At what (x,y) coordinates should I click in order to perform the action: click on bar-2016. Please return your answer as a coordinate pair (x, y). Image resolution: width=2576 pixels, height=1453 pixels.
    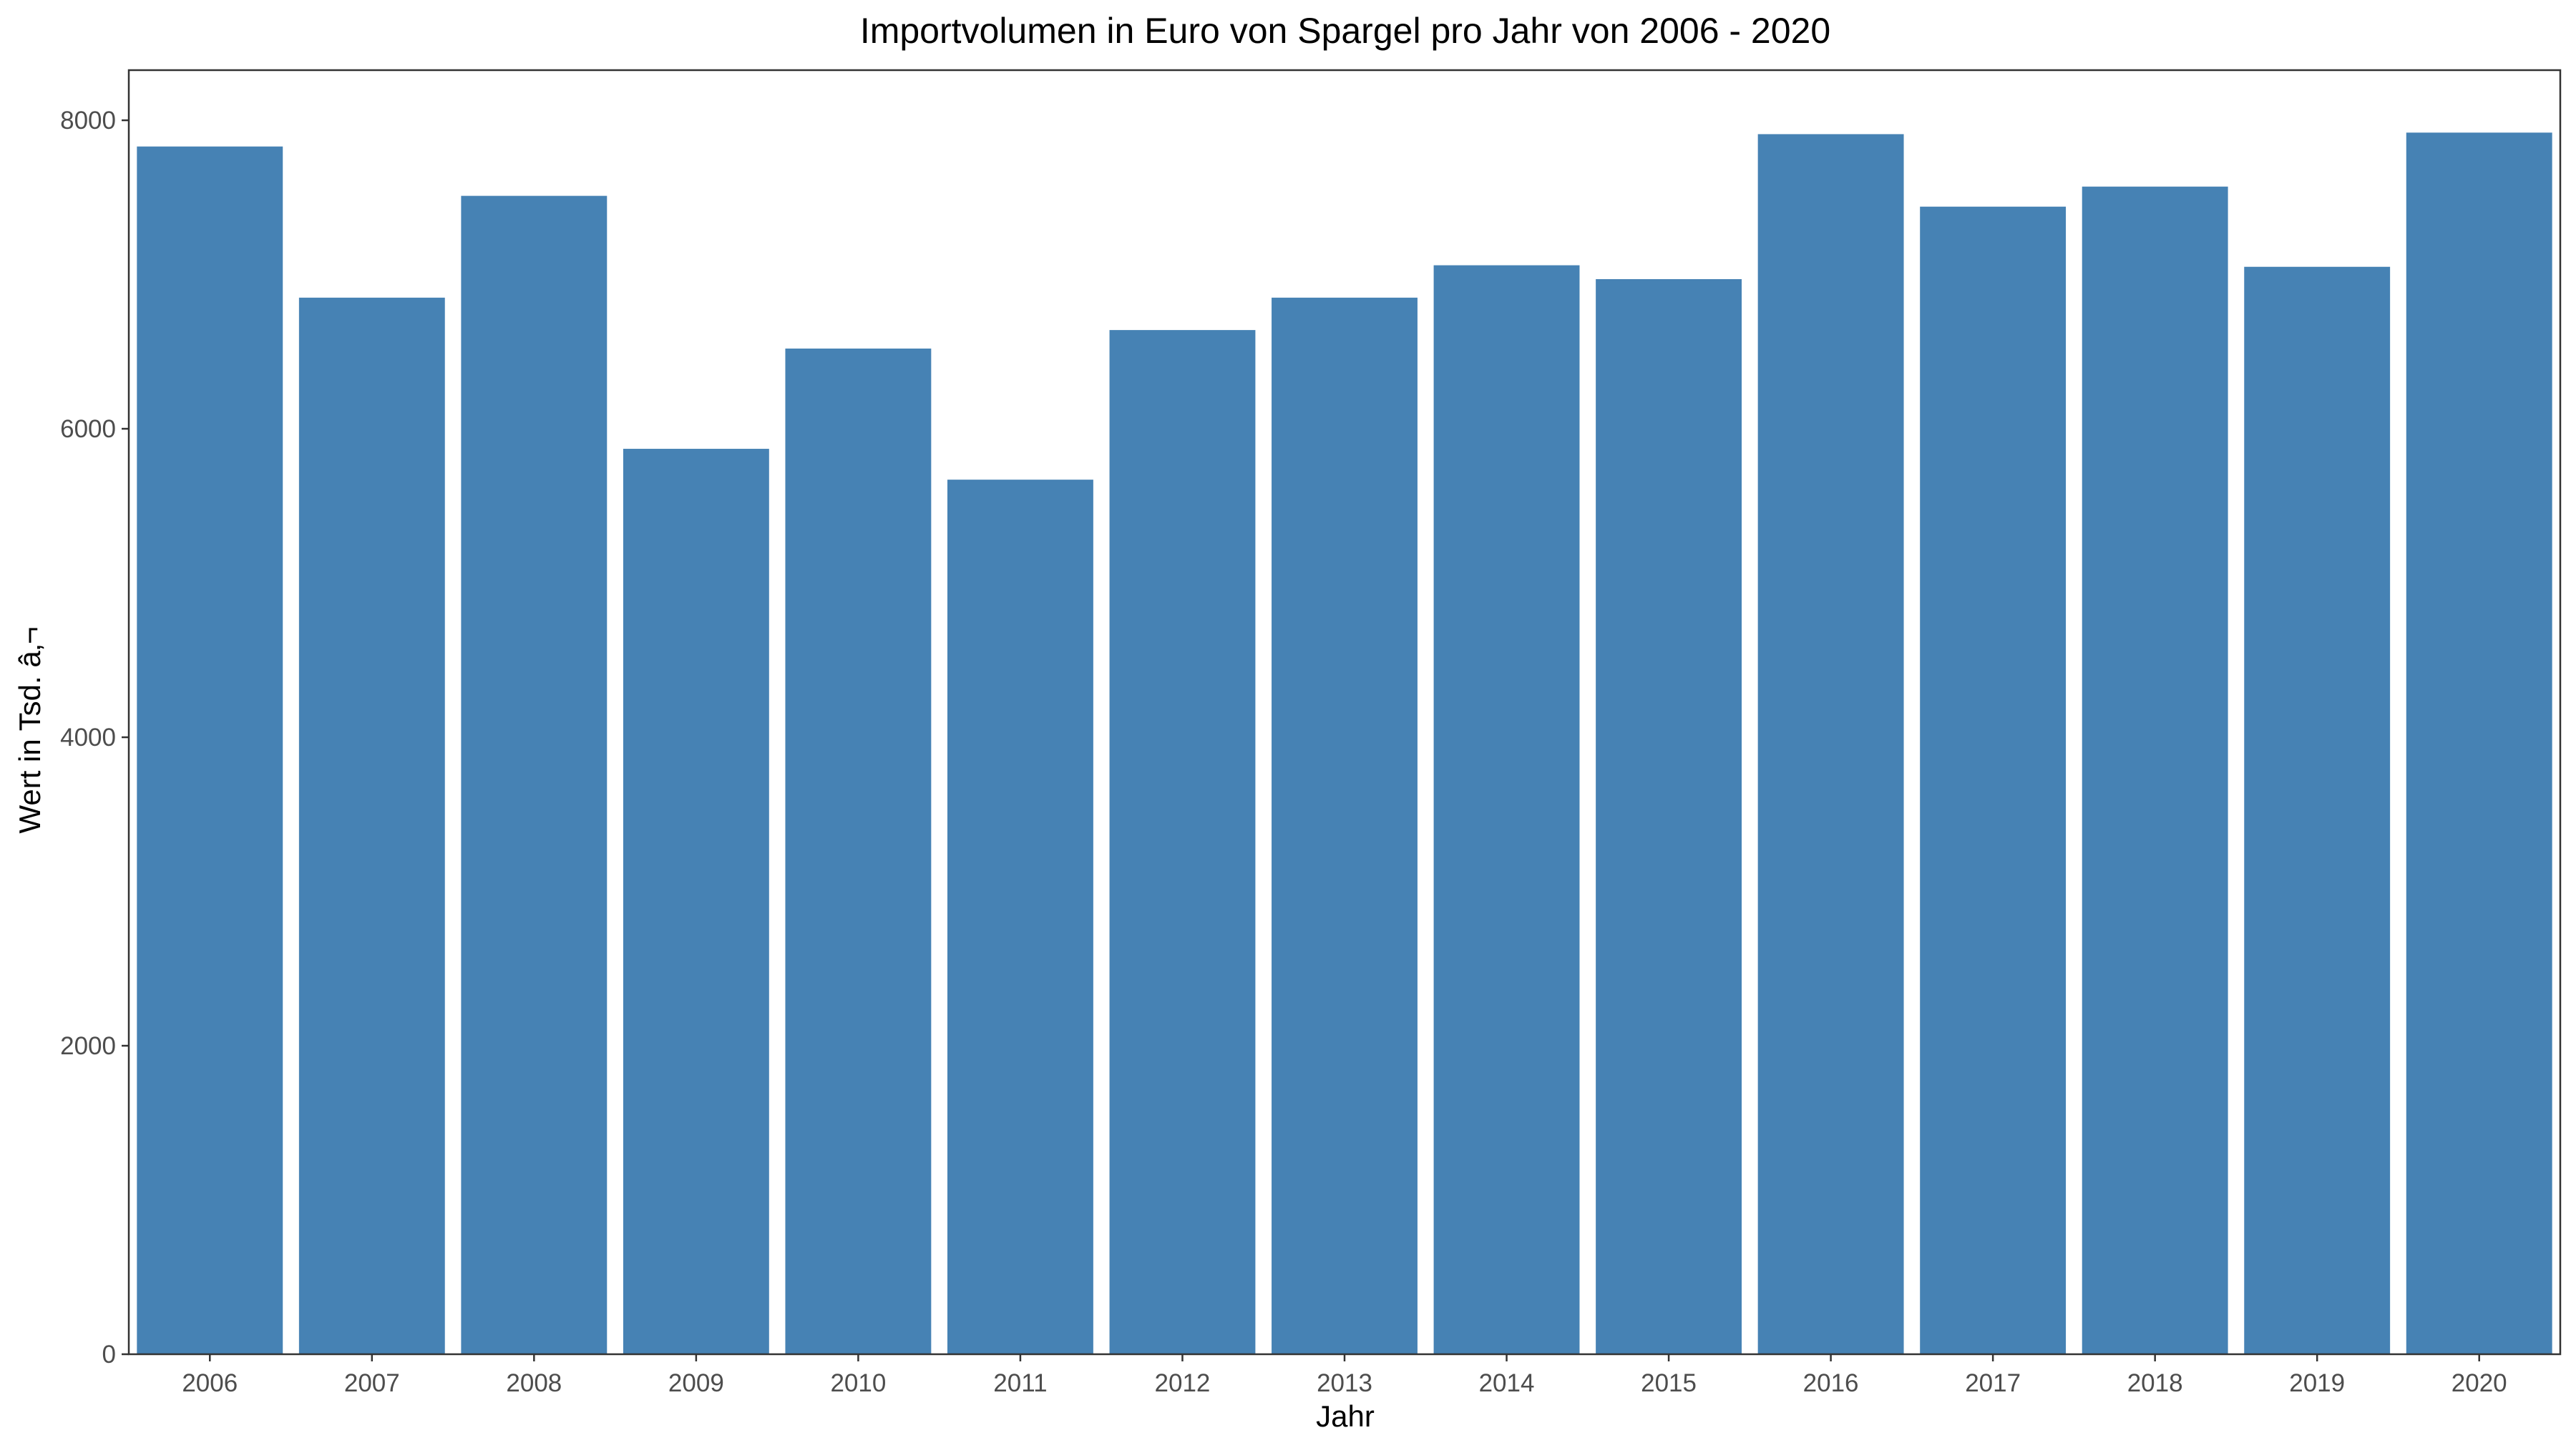
    Looking at the image, I should click on (1830, 744).